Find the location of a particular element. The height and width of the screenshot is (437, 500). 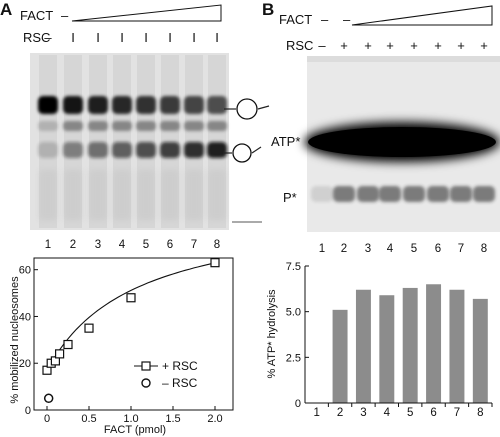

category-label: 3 is located at coordinates (363, 413).